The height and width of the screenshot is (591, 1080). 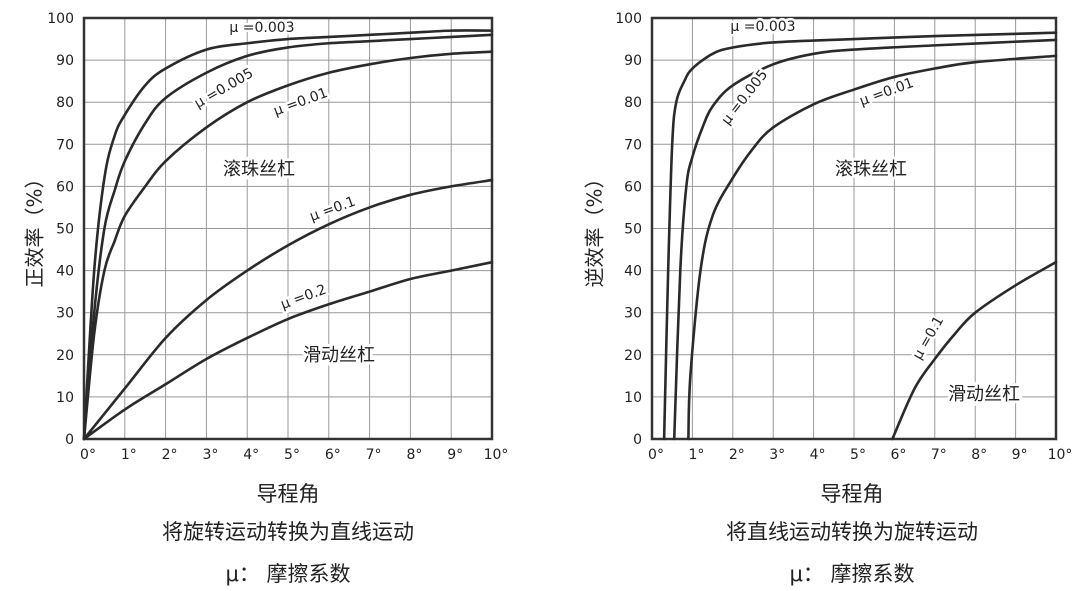 I want to click on chart-subtitle: 将直线运动转换为旋转运动, so click(x=852, y=532).